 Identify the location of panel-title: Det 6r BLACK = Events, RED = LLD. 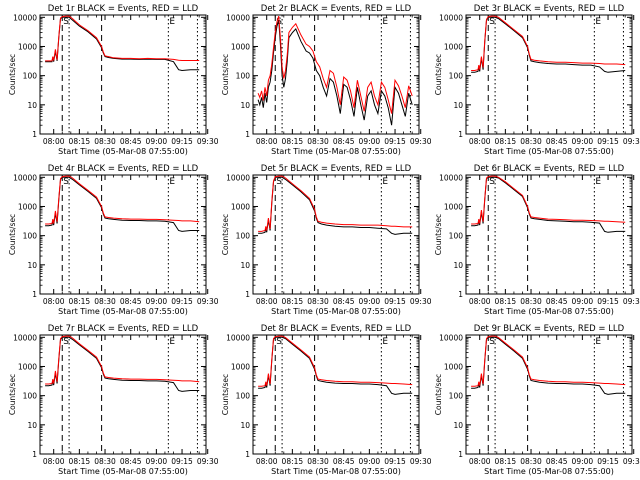
(549, 169).